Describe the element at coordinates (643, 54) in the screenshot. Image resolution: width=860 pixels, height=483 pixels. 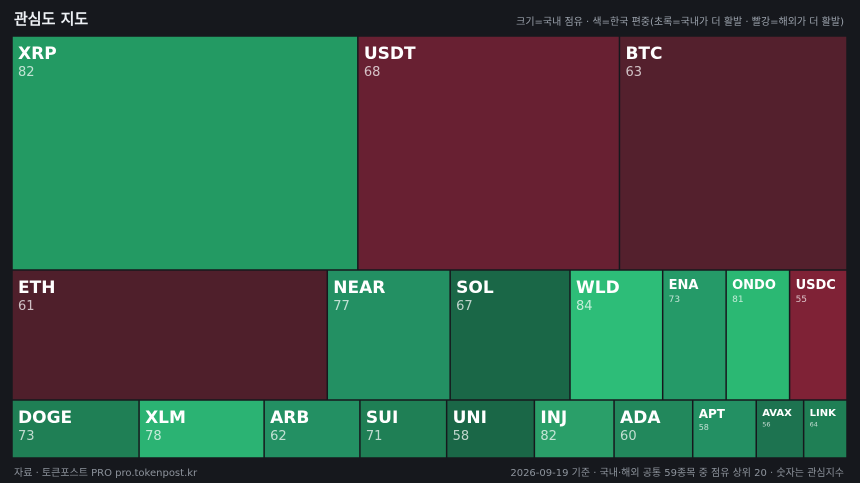
I see `treemap-label-btc: BTC` at that location.